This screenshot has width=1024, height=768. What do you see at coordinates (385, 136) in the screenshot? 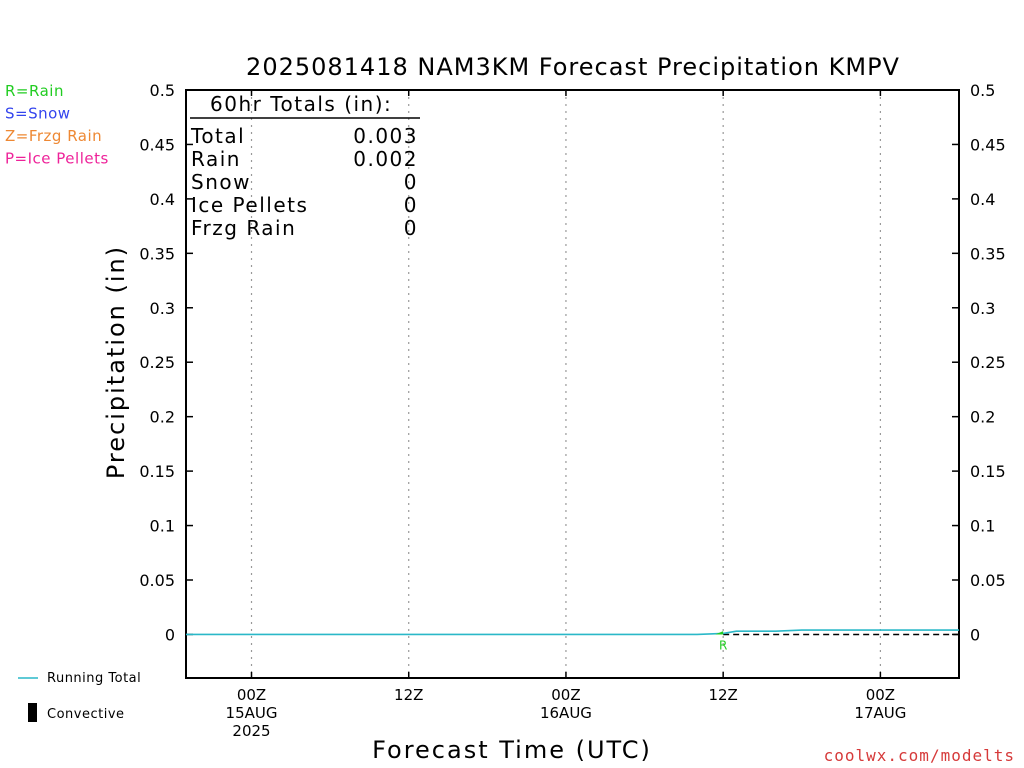
I see `totals-value-0: 0.003` at bounding box center [385, 136].